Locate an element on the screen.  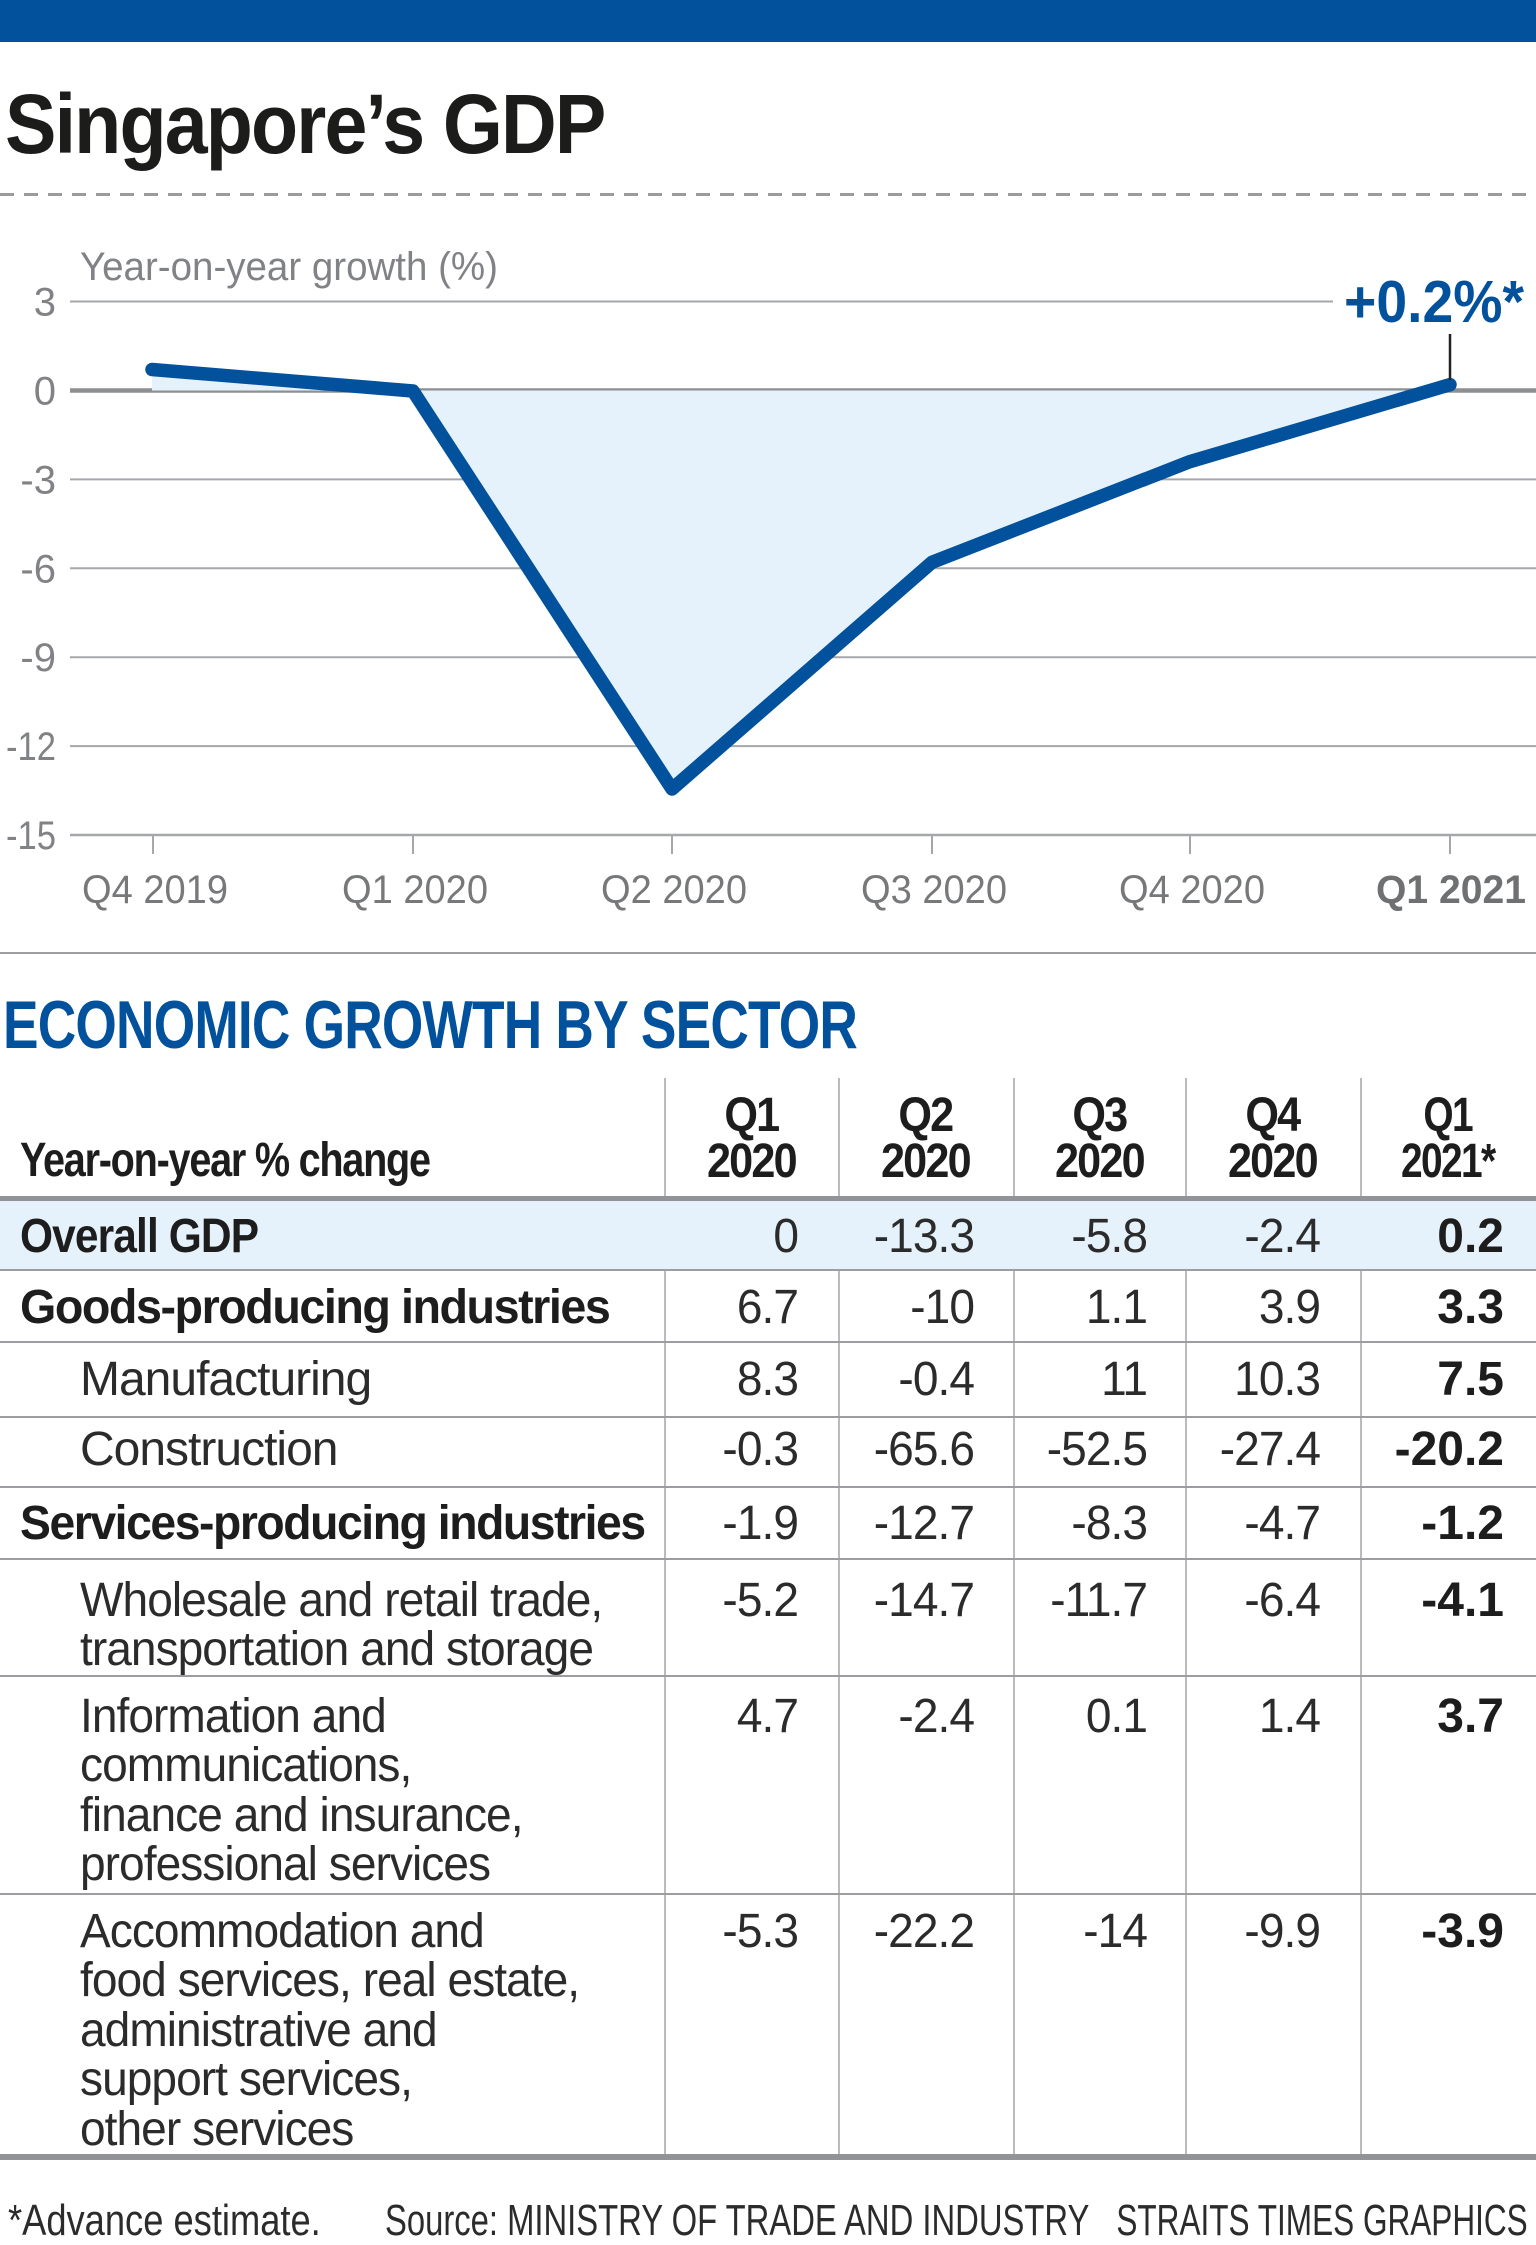
svg-text: -9 is located at coordinates (38, 658).